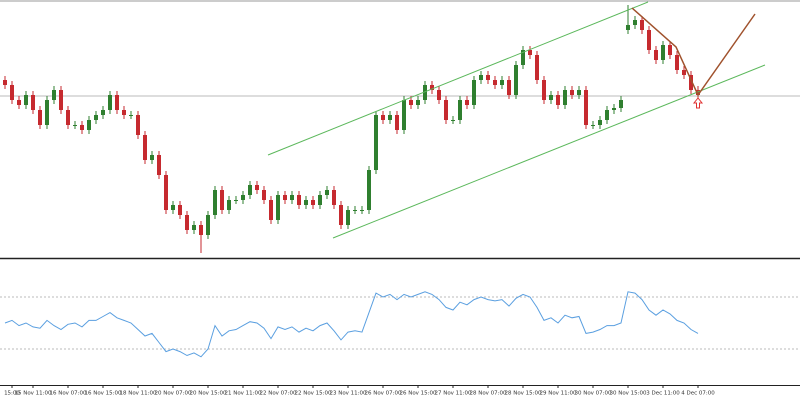 The width and height of the screenshot is (800, 400). I want to click on x-tick-label: 18 Nov 11:00, so click(138, 394).